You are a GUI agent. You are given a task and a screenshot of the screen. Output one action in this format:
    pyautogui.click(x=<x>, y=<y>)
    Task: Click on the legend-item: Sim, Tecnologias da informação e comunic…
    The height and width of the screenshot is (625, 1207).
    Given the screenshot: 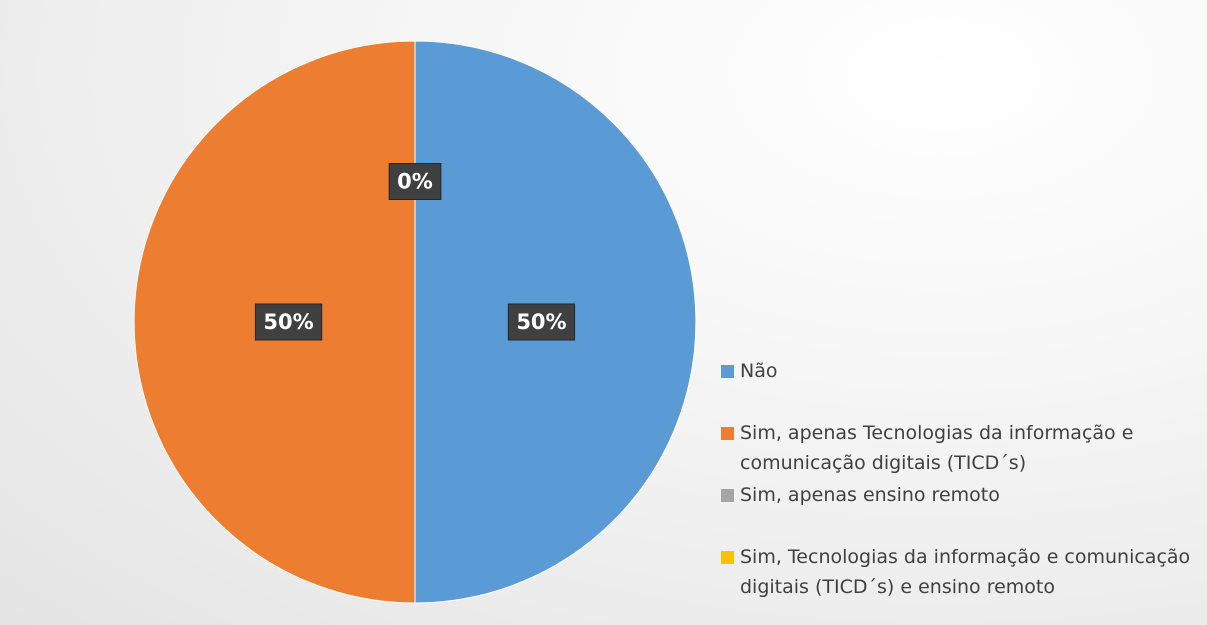 What is the action you would take?
    pyautogui.click(x=960, y=572)
    